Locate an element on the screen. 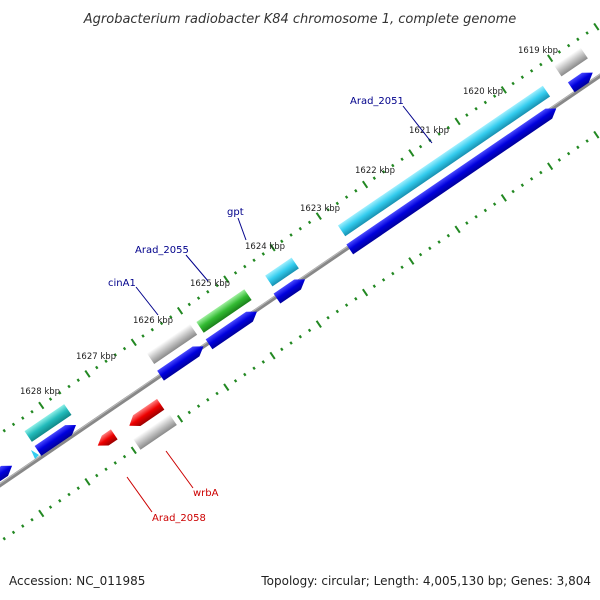  gene-label-arad-2055: Arad_2055 is located at coordinates (162, 250).